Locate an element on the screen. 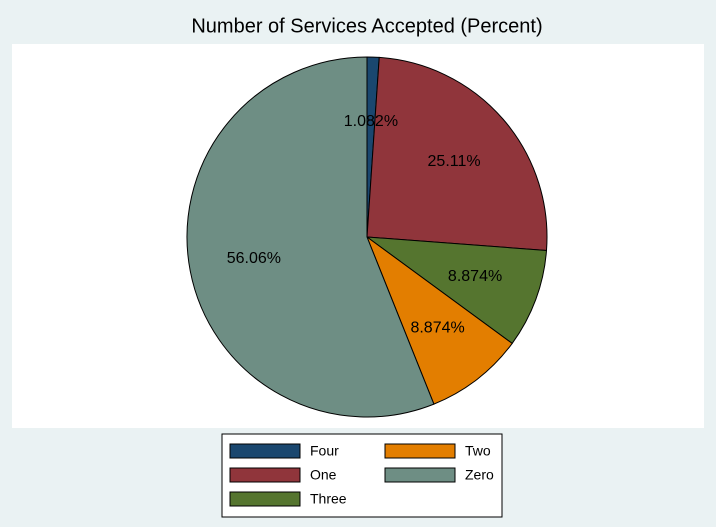 Image resolution: width=716 pixels, height=527 pixels. legend-label: Four is located at coordinates (324, 451).